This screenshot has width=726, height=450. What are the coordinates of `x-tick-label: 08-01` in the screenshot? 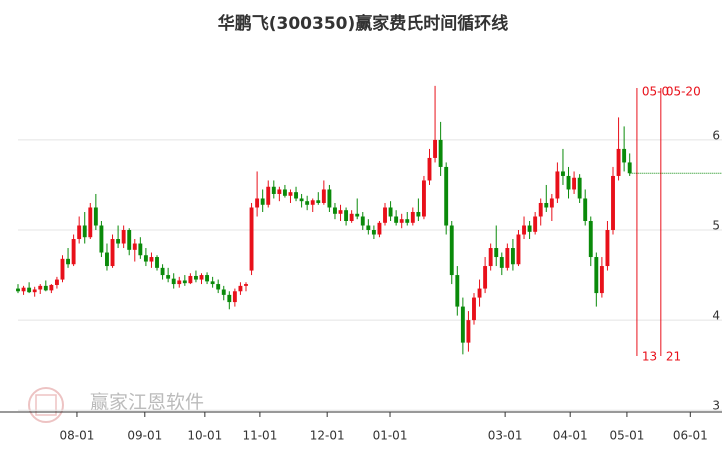 It's located at (77, 436).